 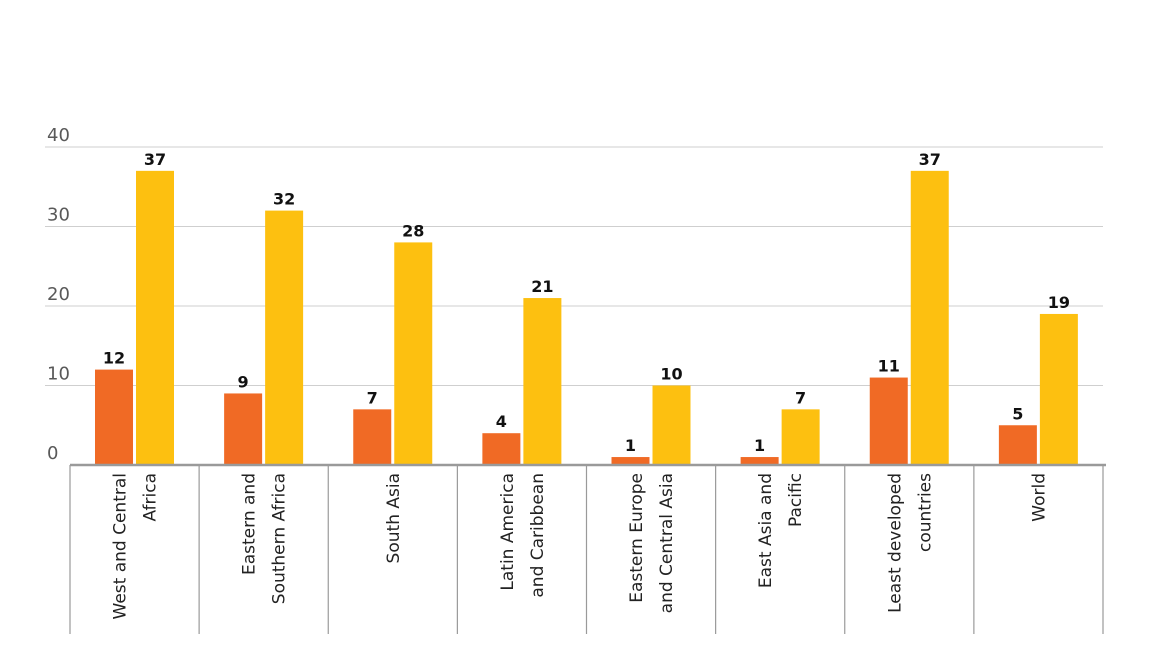 I want to click on data-label: 4, so click(x=501, y=421).